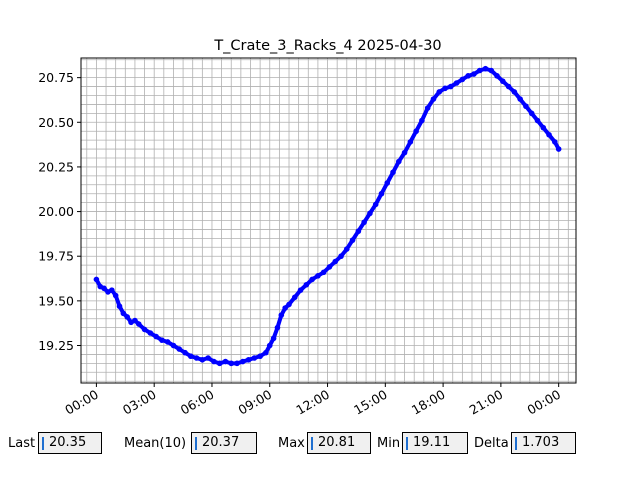 The height and width of the screenshot is (480, 640). What do you see at coordinates (389, 443) in the screenshot?
I see `min-label: Min` at bounding box center [389, 443].